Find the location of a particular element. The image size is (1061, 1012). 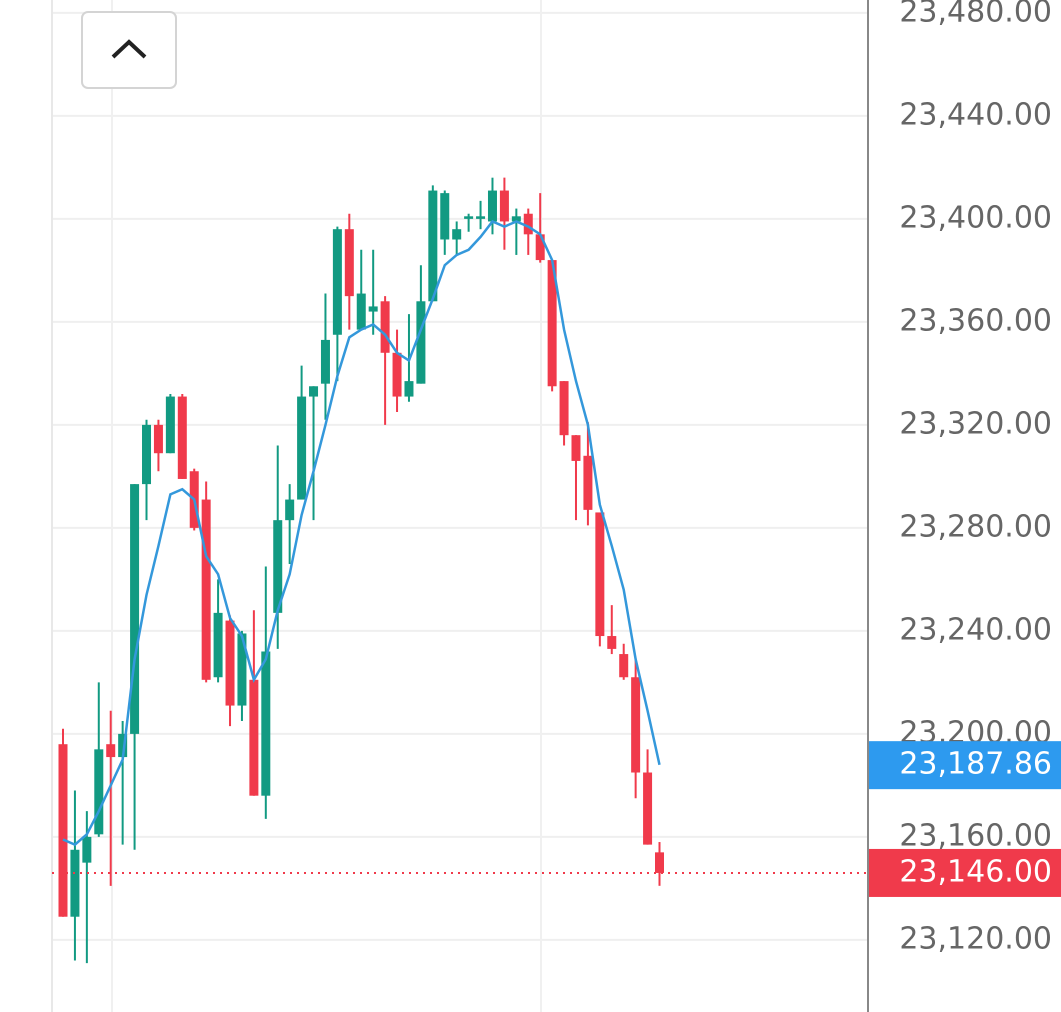

y-tick-label: 23,360.00 is located at coordinates (975, 320).